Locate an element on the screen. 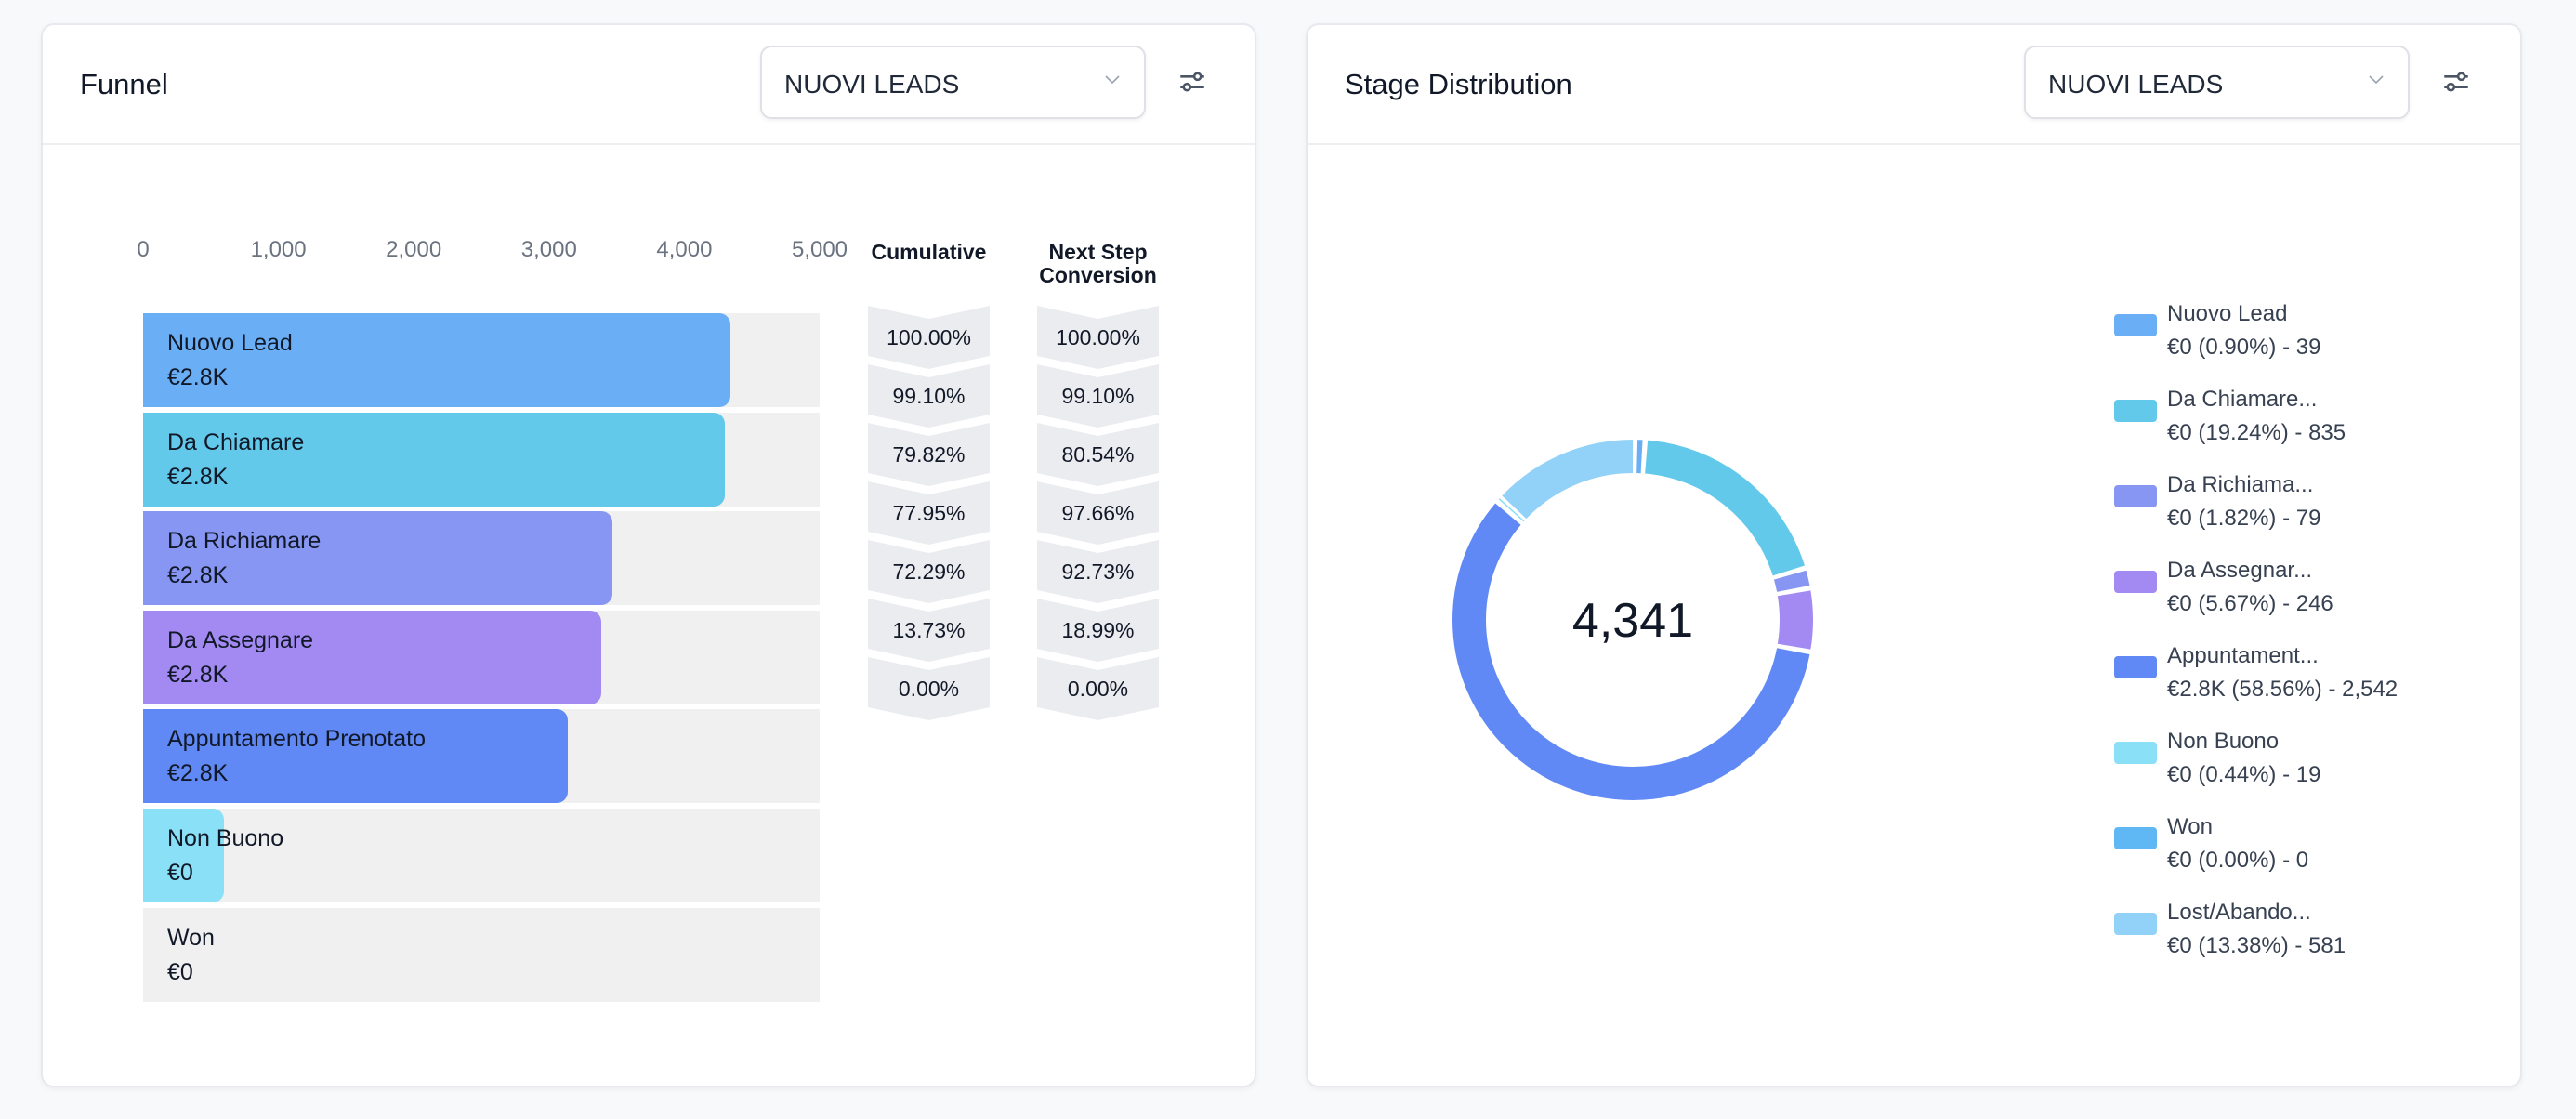 The image size is (2576, 1119). legend-name: Nuovo Lead is located at coordinates (2227, 313).